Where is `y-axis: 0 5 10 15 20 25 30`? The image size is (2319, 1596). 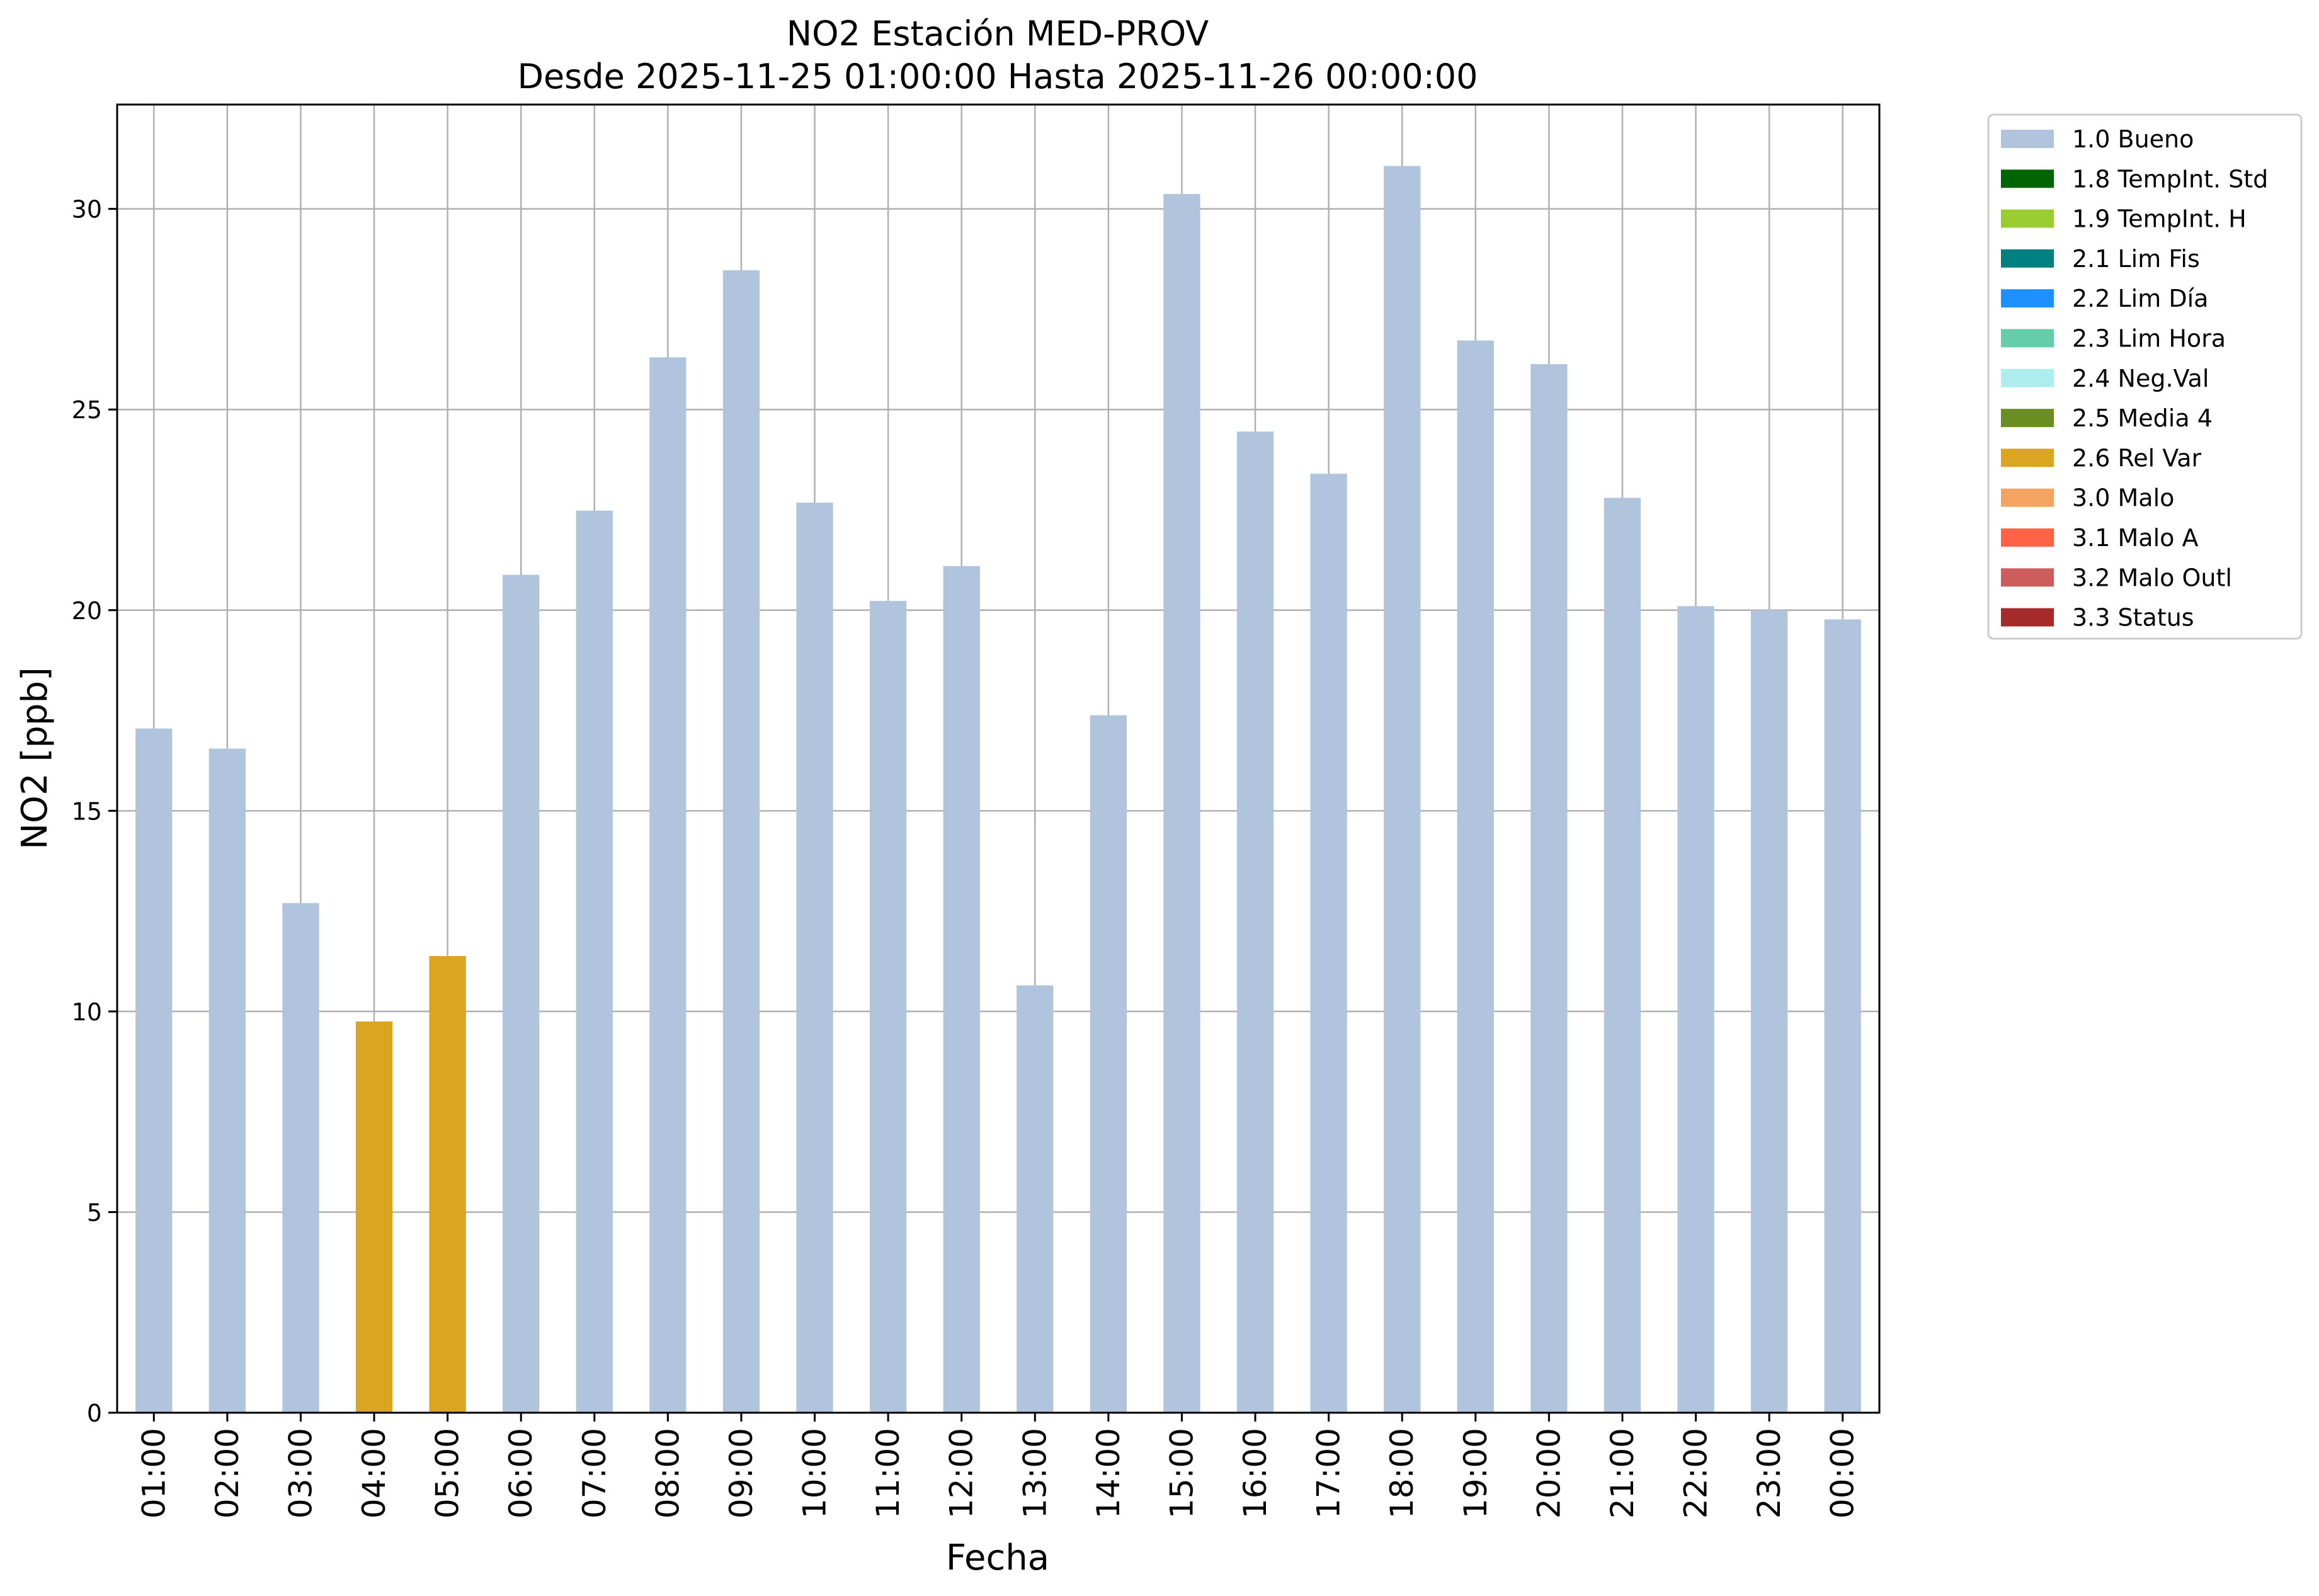 y-axis: 0 5 10 15 20 25 30 is located at coordinates (94, 811).